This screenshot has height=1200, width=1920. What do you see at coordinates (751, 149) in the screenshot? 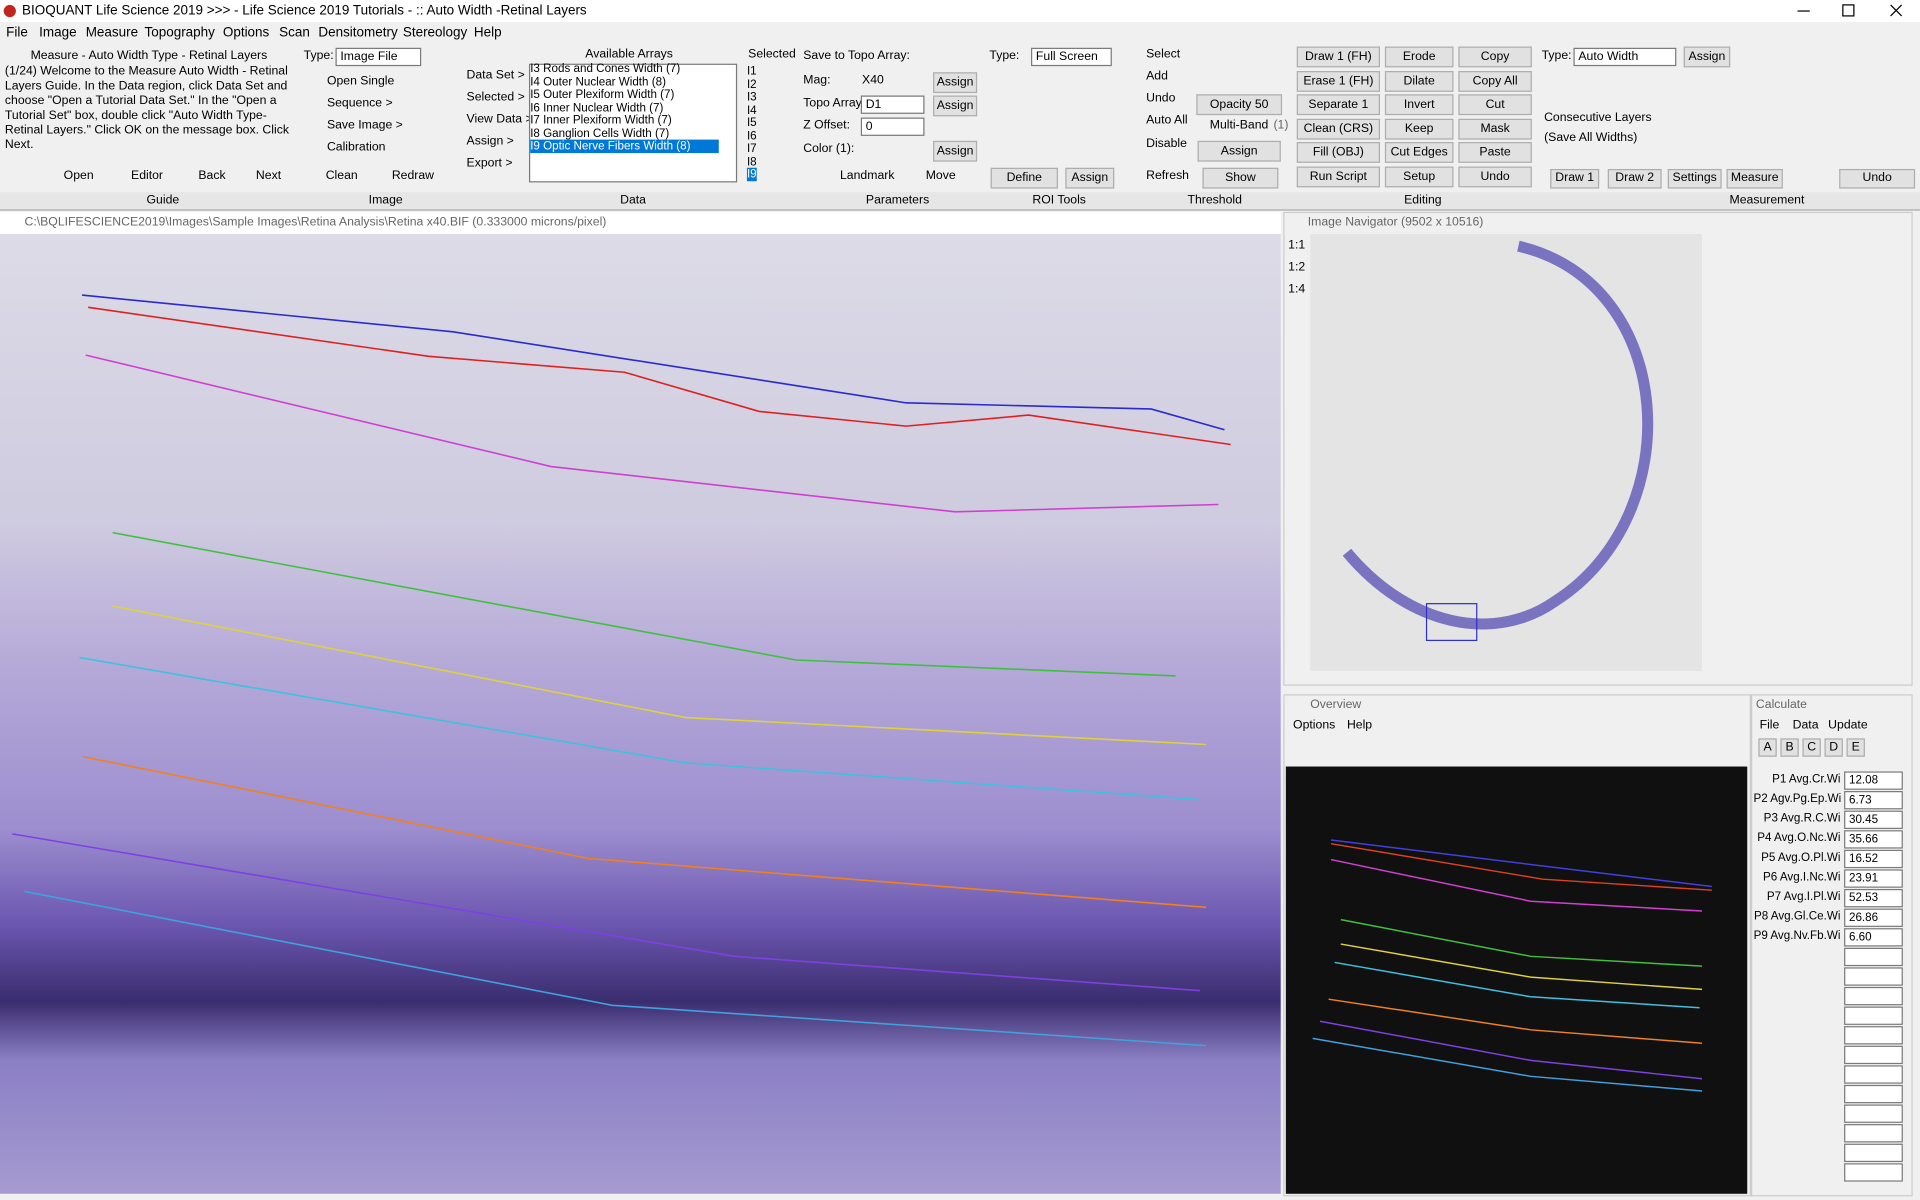
I see `selected-item: I7` at bounding box center [751, 149].